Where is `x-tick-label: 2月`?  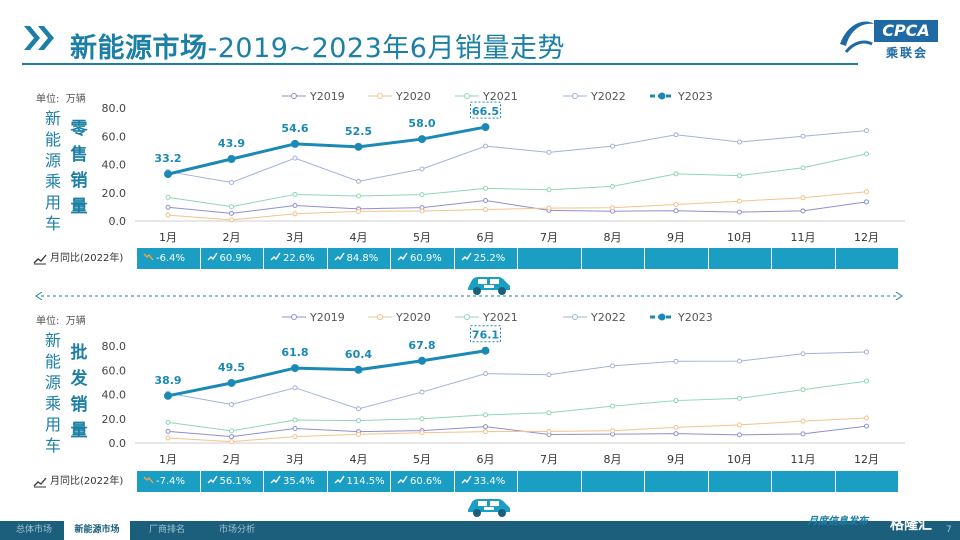 x-tick-label: 2月 is located at coordinates (232, 459).